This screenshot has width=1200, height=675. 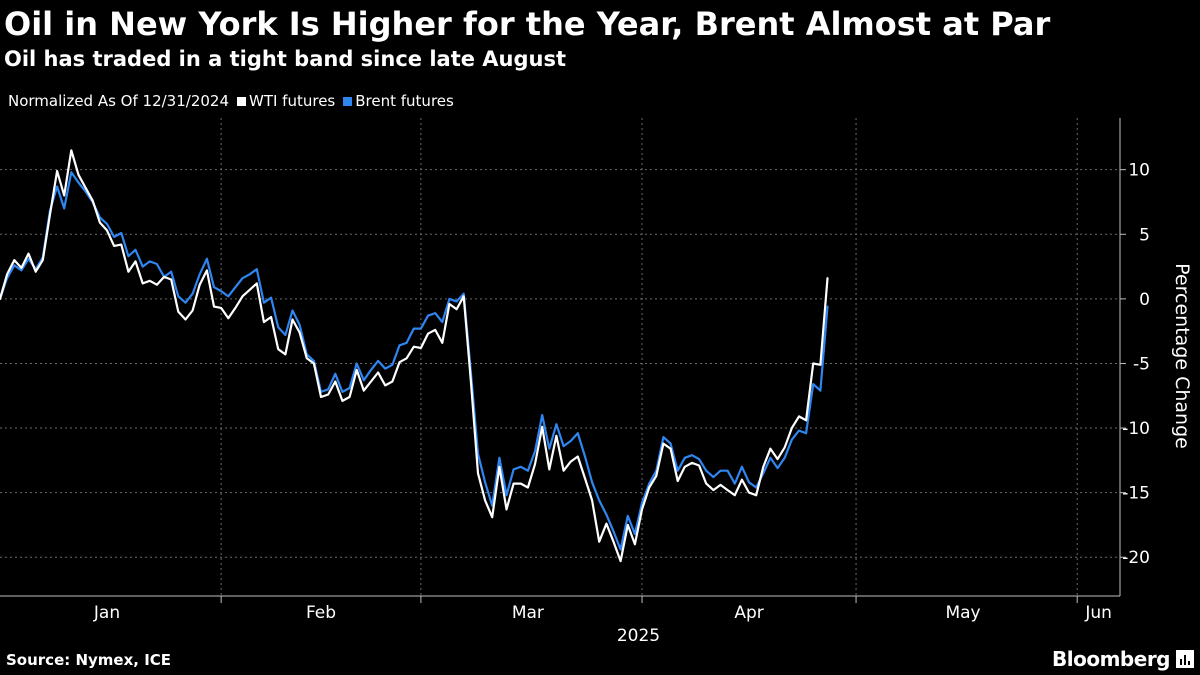 I want to click on x-tick-label: Mar, so click(x=528, y=613).